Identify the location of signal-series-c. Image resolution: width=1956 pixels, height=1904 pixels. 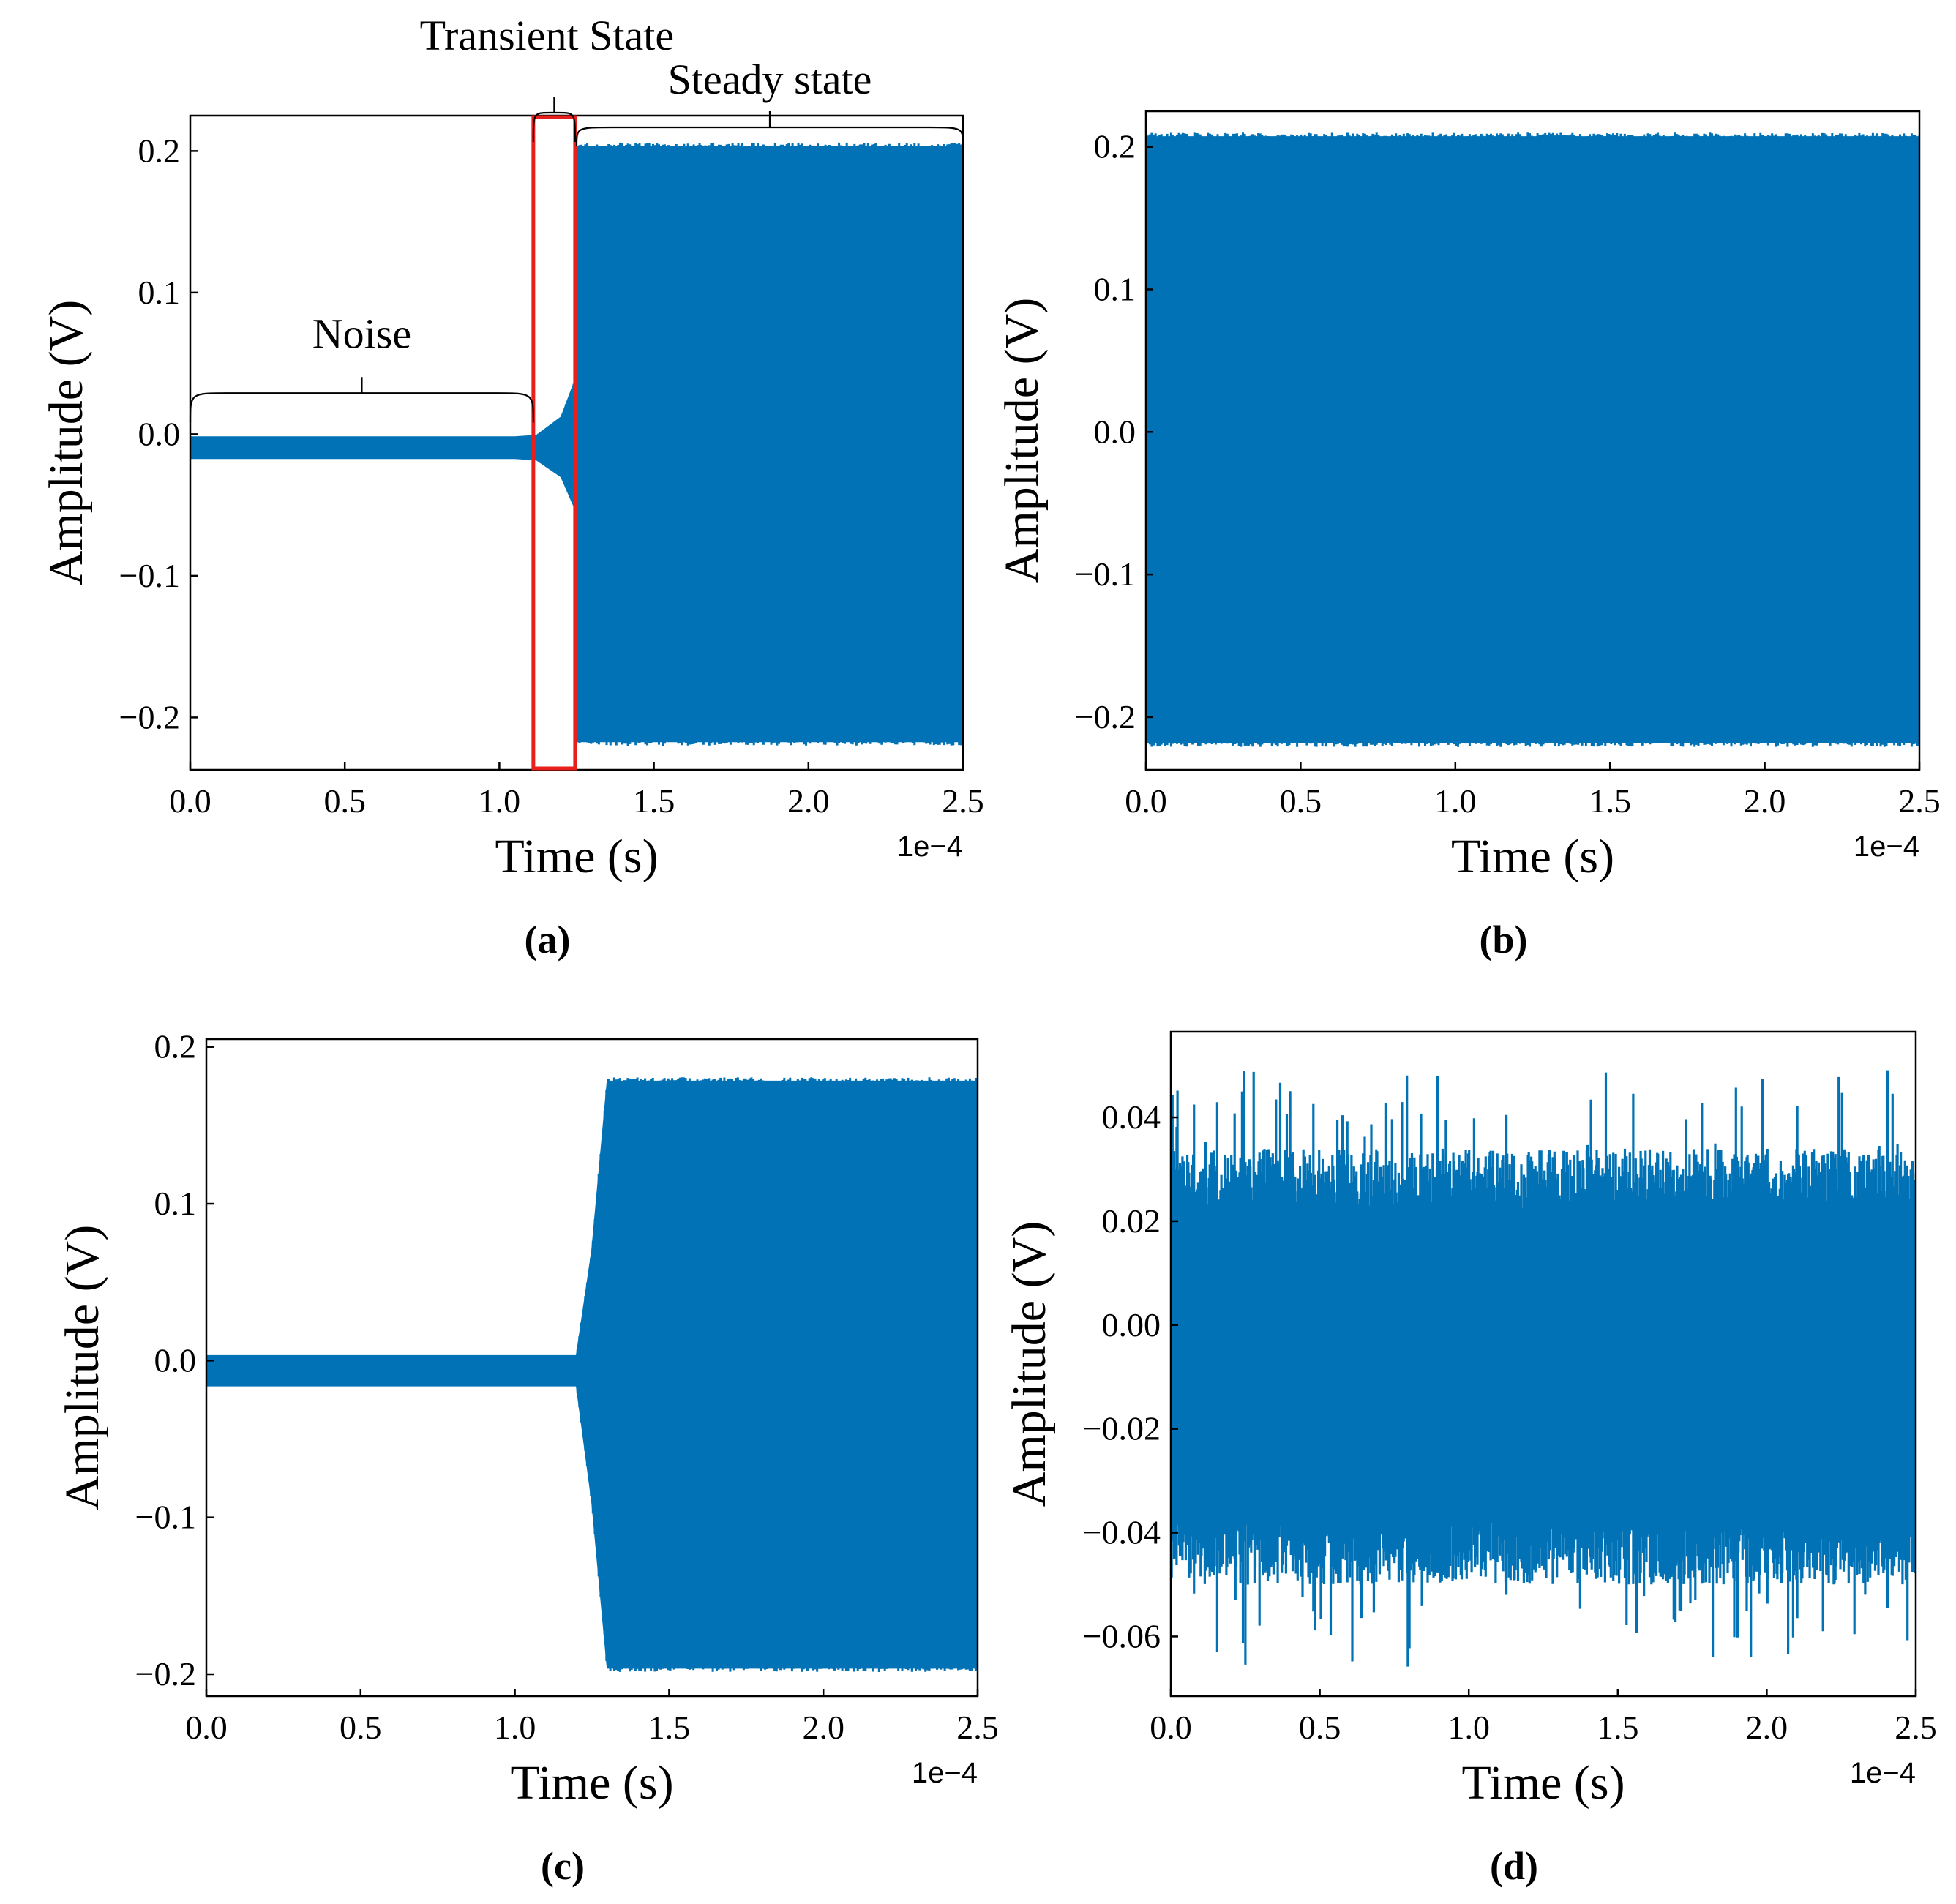
(592, 1374).